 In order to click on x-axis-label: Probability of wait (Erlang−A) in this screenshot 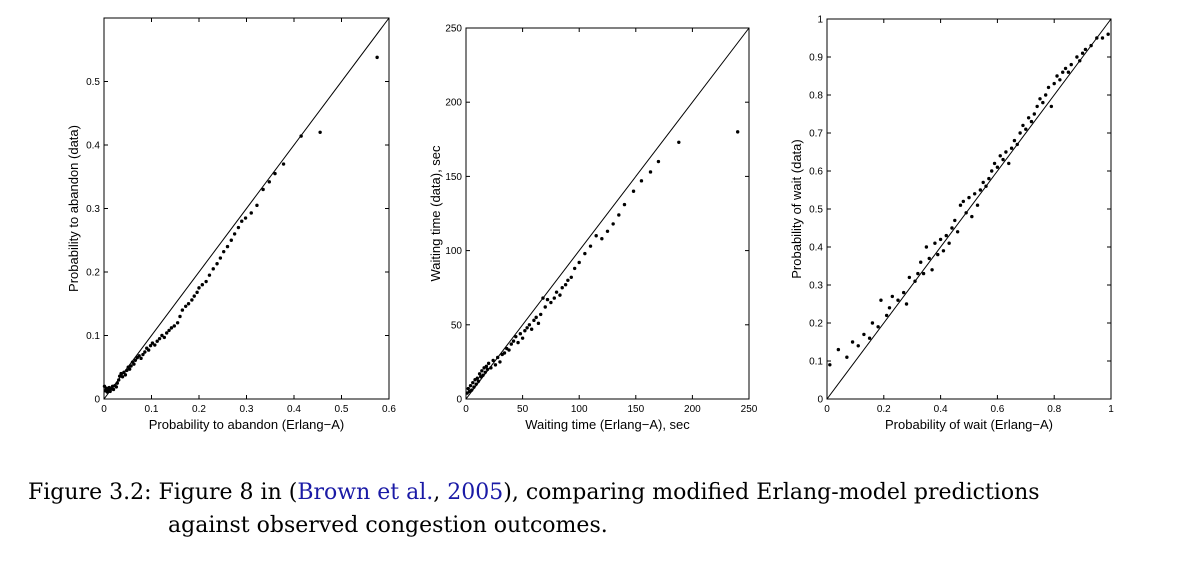, I will do `click(969, 424)`.